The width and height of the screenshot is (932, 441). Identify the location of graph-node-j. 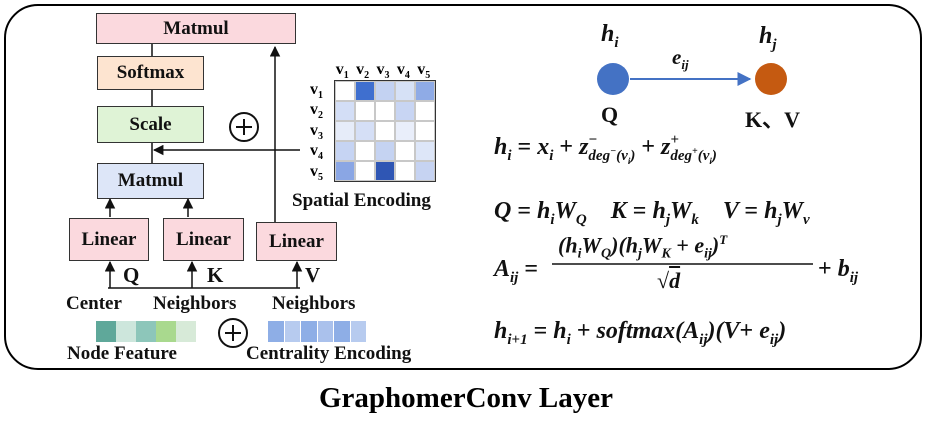
(771, 79).